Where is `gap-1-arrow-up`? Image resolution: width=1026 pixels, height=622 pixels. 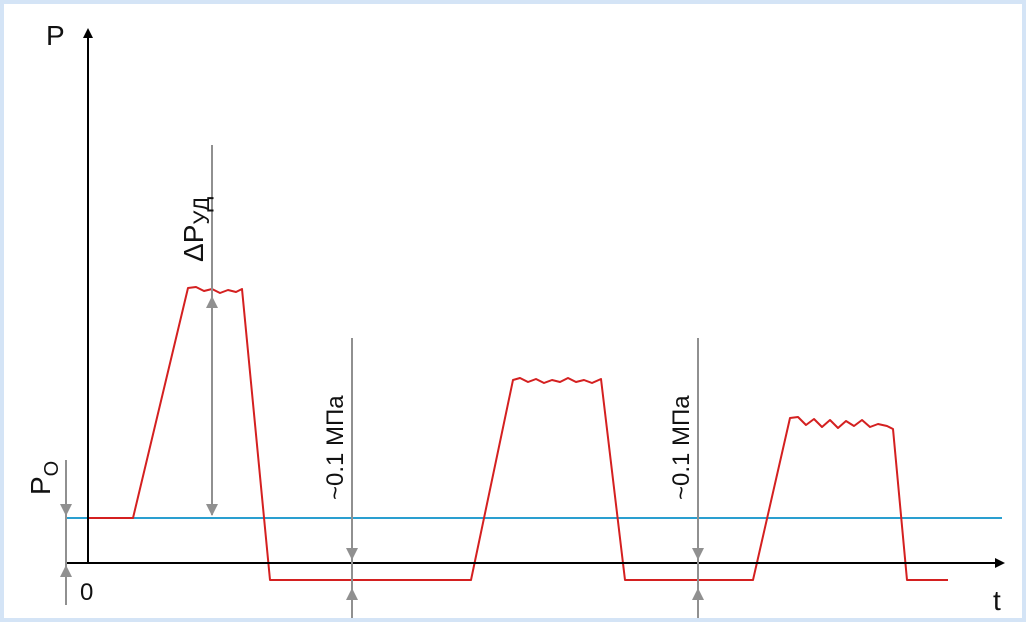 gap-1-arrow-up is located at coordinates (352, 594).